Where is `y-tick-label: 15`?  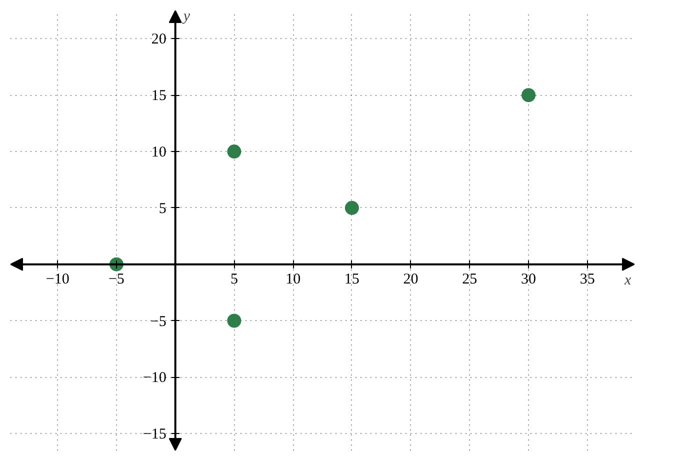
y-tick-label: 15 is located at coordinates (158, 96).